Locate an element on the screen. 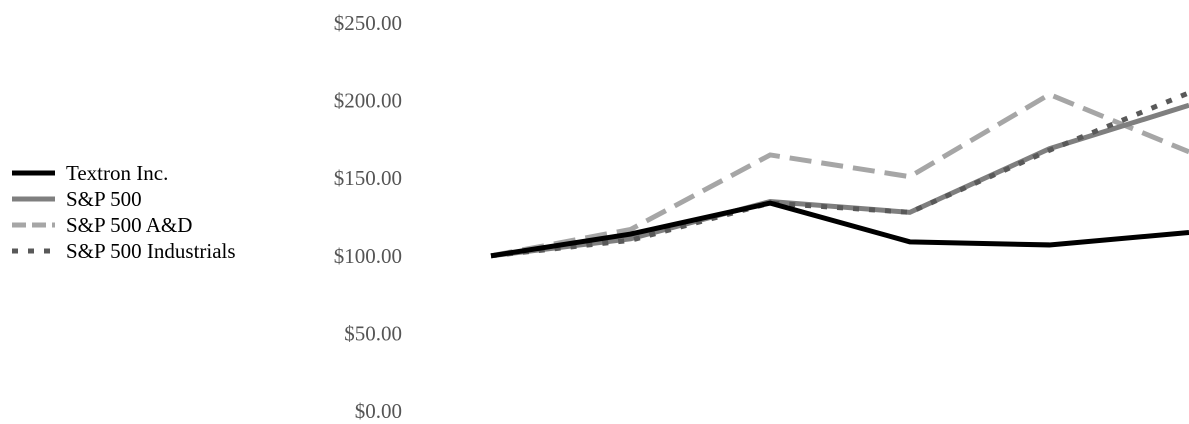 This screenshot has height=424, width=1189. legend-label: S&P 500 Industrials is located at coordinates (151, 251).